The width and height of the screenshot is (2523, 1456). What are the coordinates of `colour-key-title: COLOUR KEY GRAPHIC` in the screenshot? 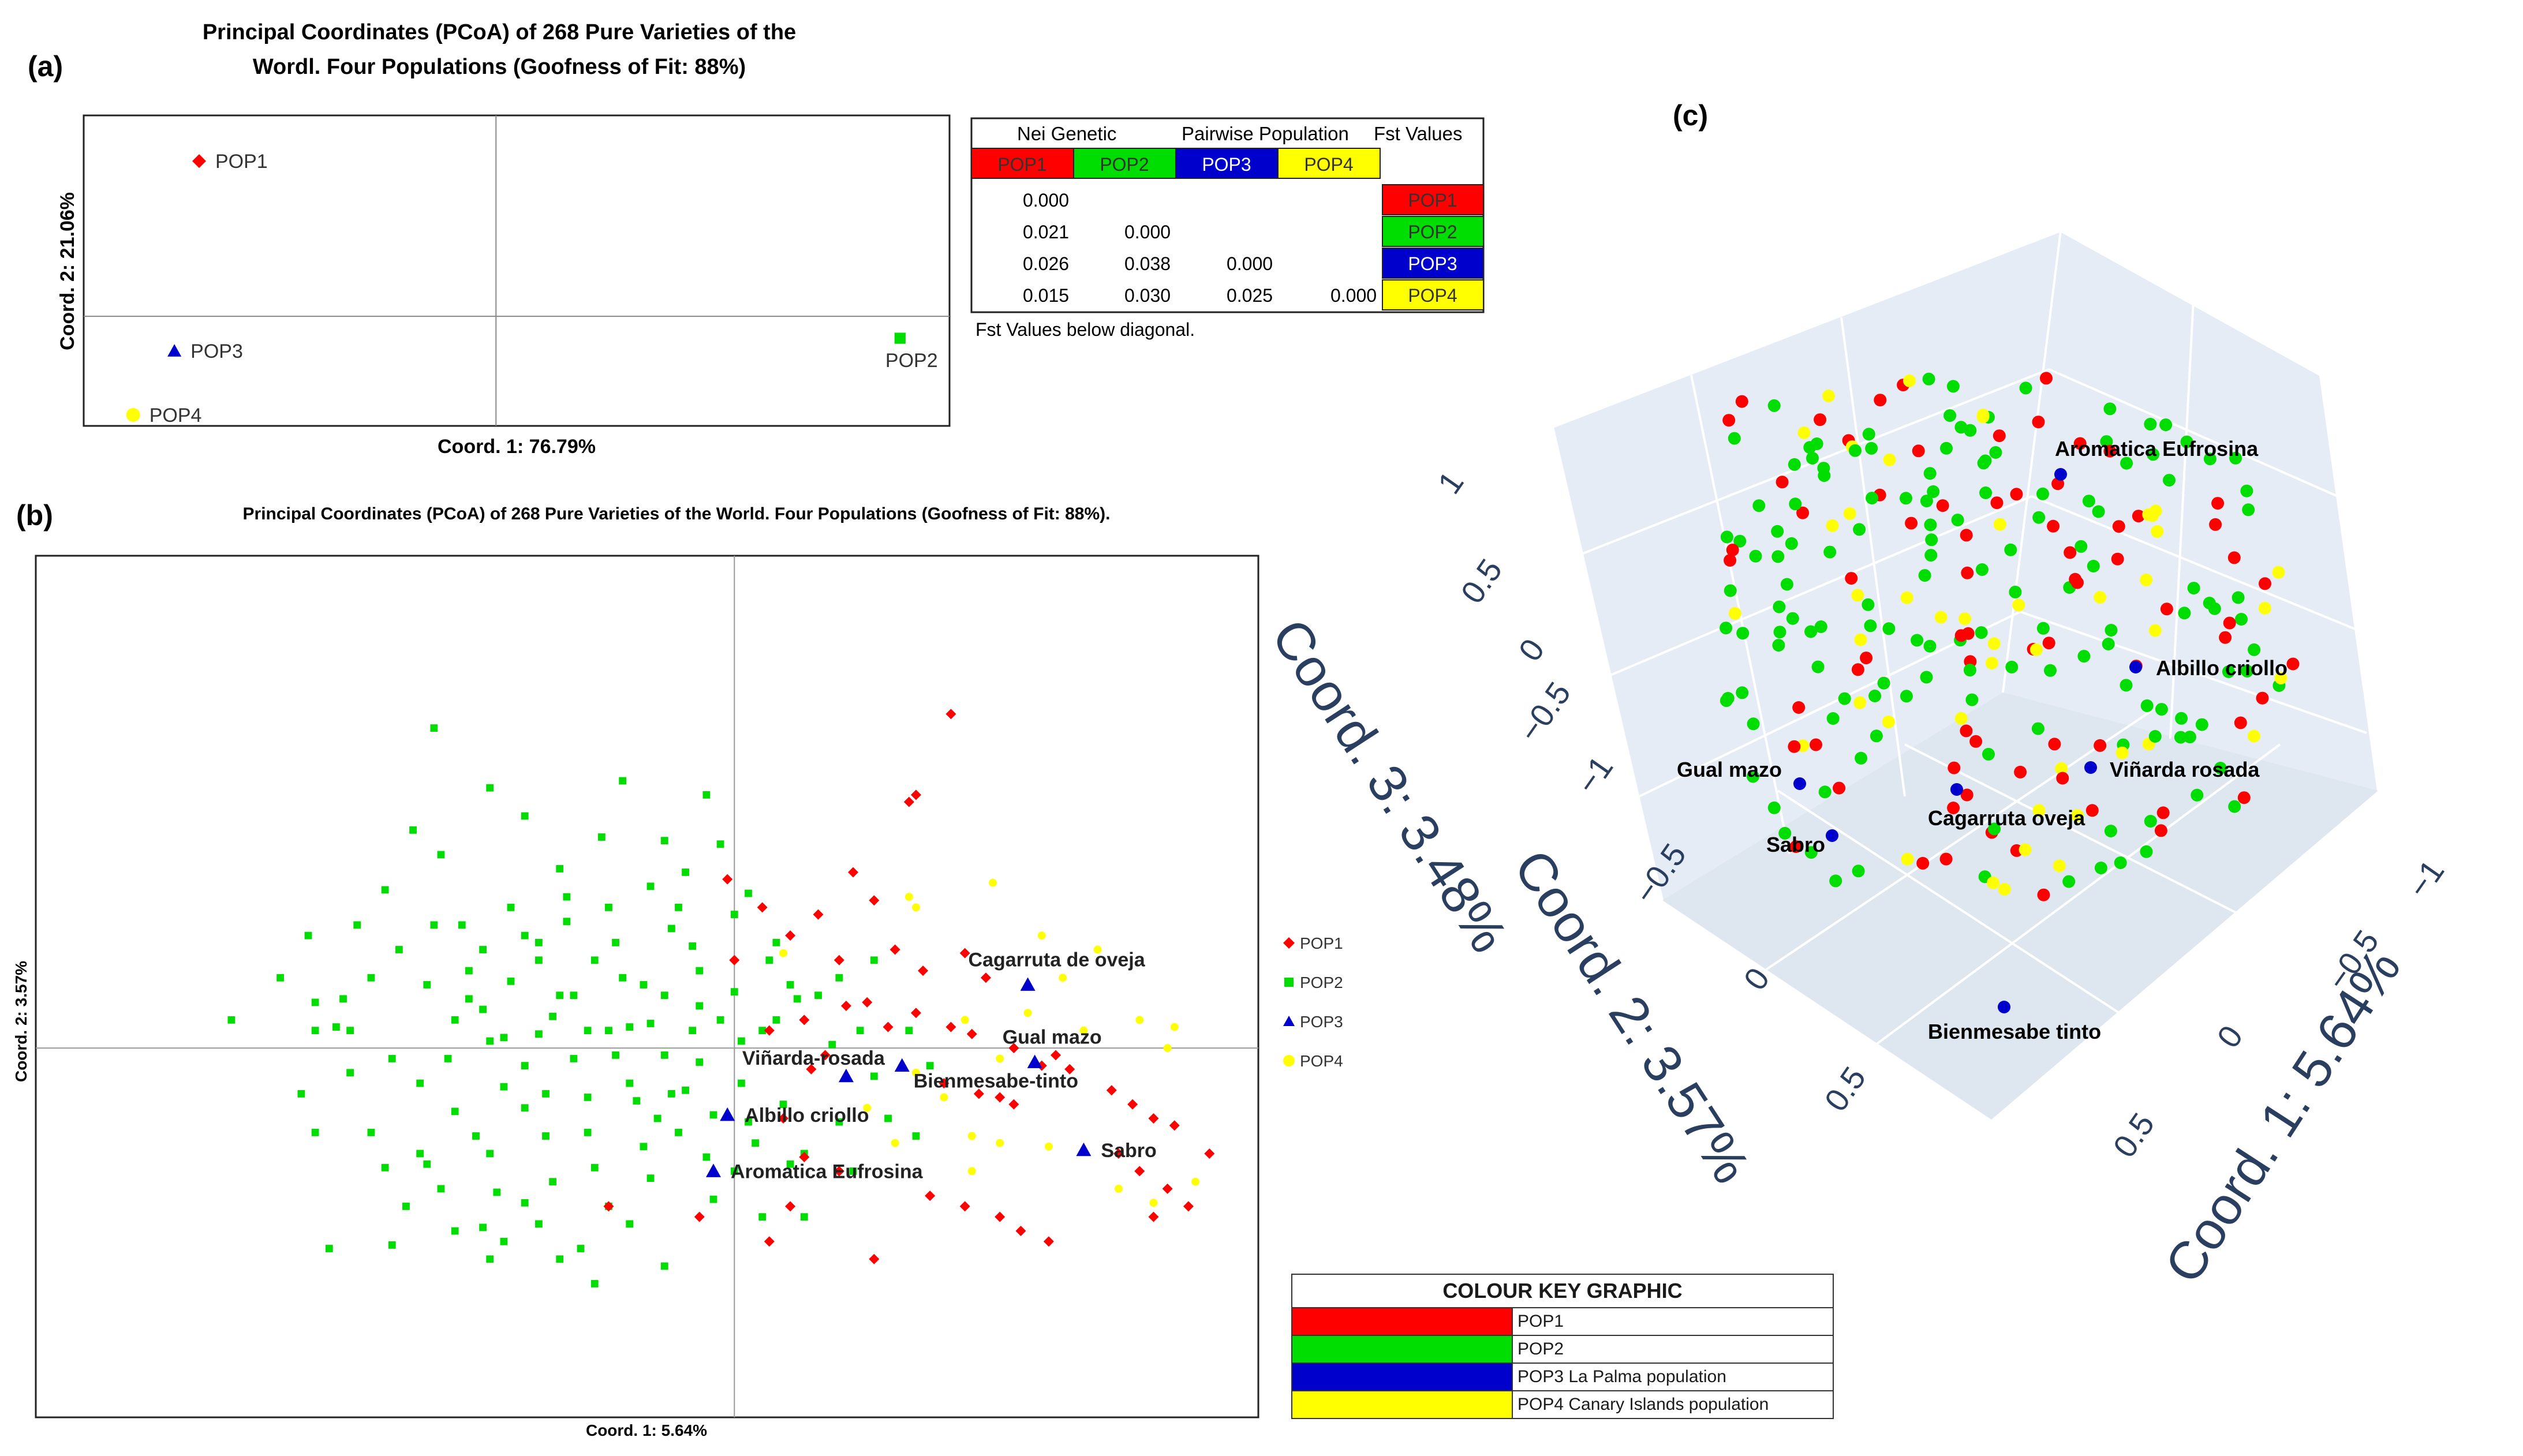 It's located at (1562, 1291).